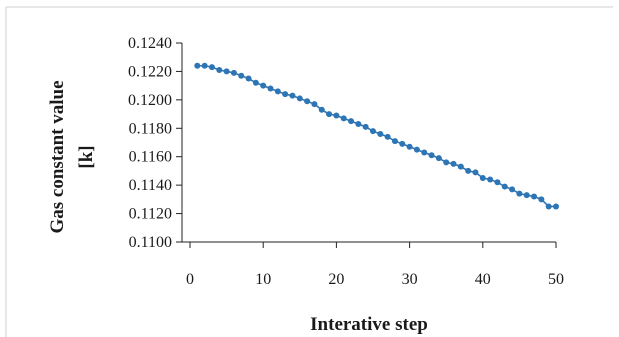  What do you see at coordinates (150, 43) in the screenshot?
I see `y-tick-label: 0.1240` at bounding box center [150, 43].